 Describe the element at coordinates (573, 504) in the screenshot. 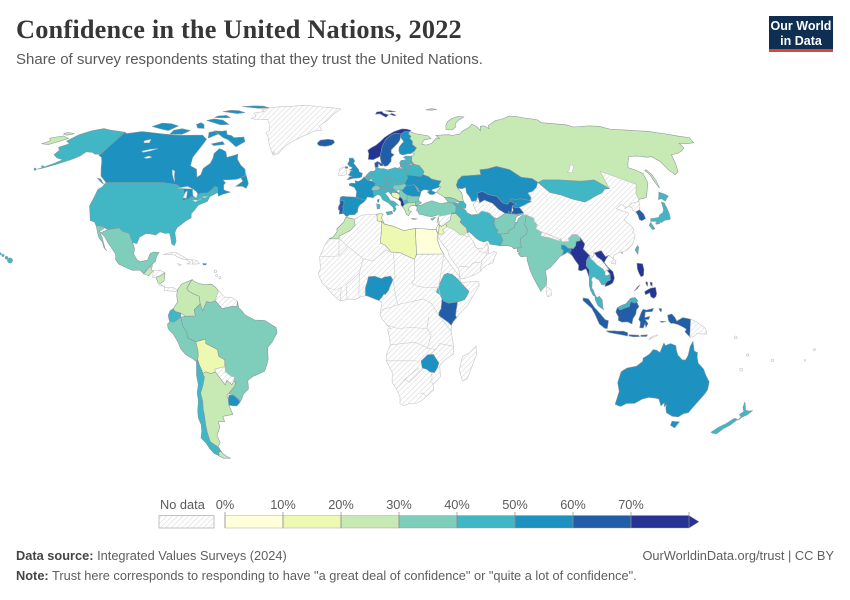

I see `svg-text: 60%` at that location.